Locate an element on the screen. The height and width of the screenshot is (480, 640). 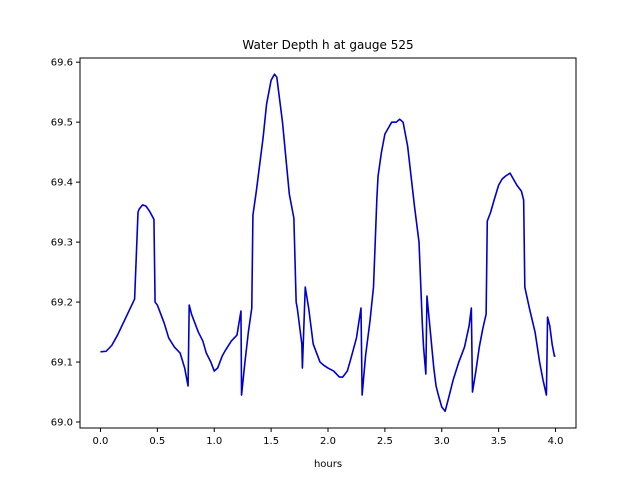
x-tick-label: 0.5 is located at coordinates (157, 441).